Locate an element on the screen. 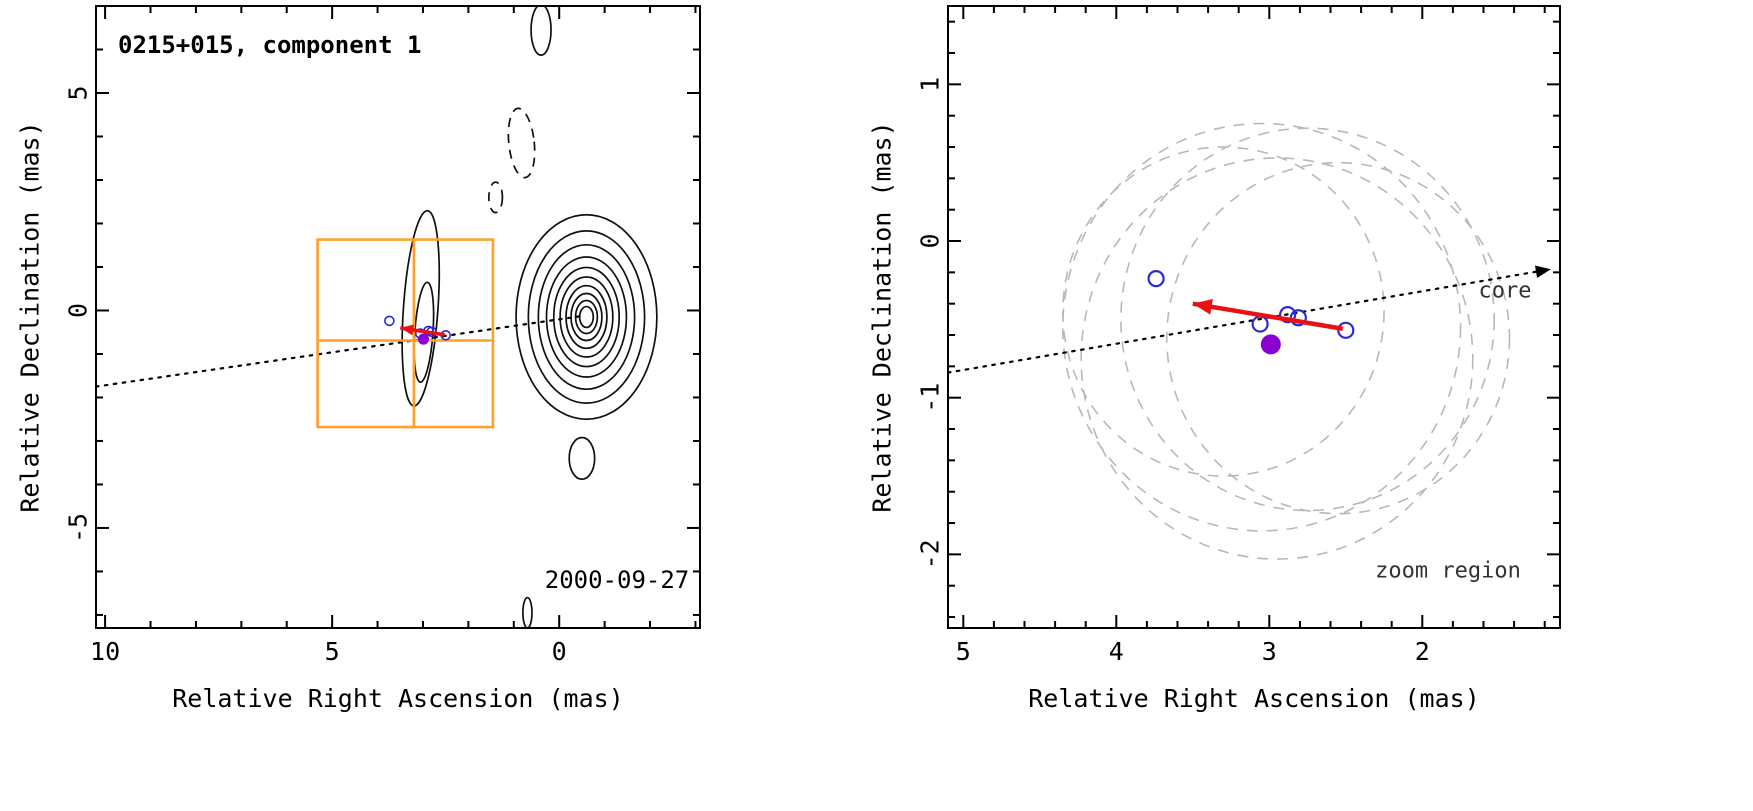 The width and height of the screenshot is (1753, 811). zoom-region-annotation: zoom region is located at coordinates (1448, 571).